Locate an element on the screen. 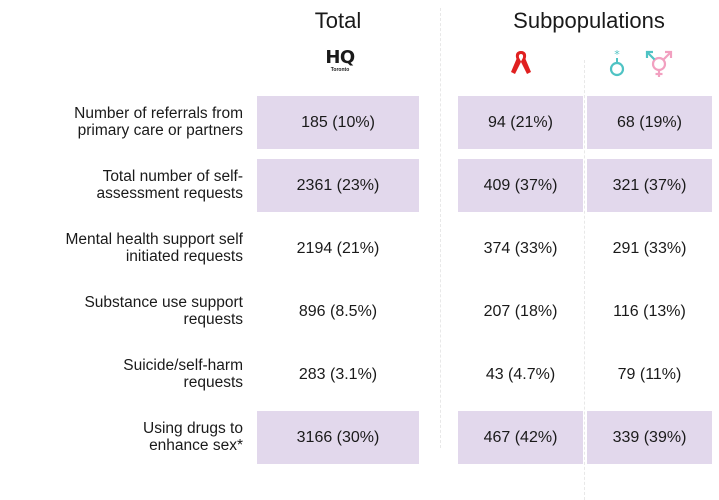 Image resolution: width=719 pixels, height=500 pixels. total-cell: 283 (3.1%) is located at coordinates (338, 374).